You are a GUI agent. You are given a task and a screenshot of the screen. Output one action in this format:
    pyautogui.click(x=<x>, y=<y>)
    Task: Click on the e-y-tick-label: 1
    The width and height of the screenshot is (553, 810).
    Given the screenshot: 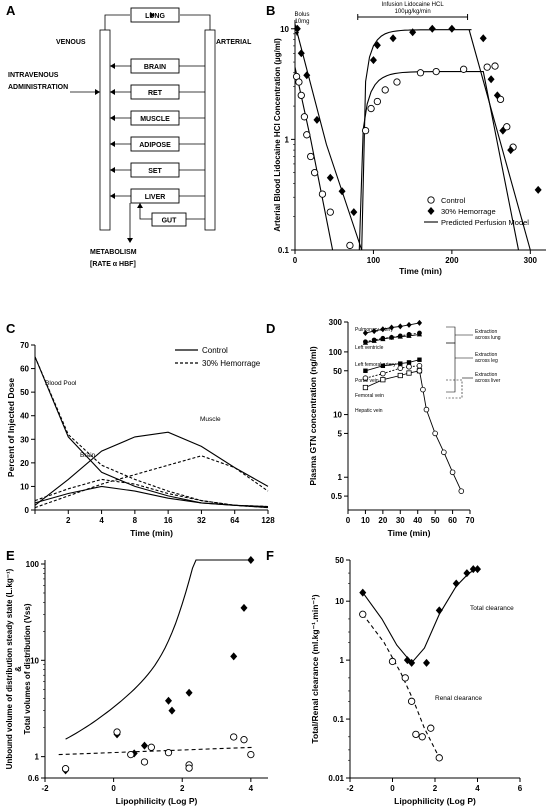 What is the action you would take?
    pyautogui.click(x=37, y=757)
    